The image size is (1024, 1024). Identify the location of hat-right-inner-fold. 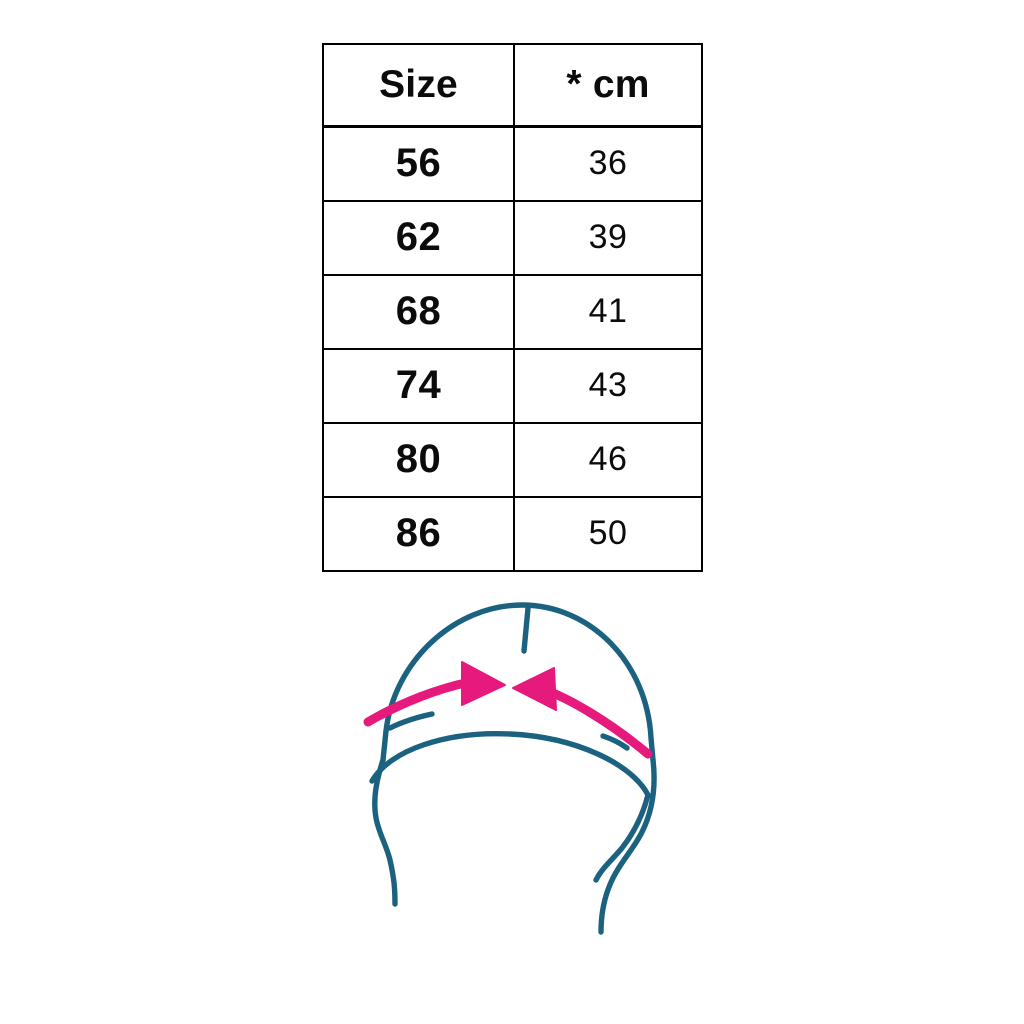
(622, 837).